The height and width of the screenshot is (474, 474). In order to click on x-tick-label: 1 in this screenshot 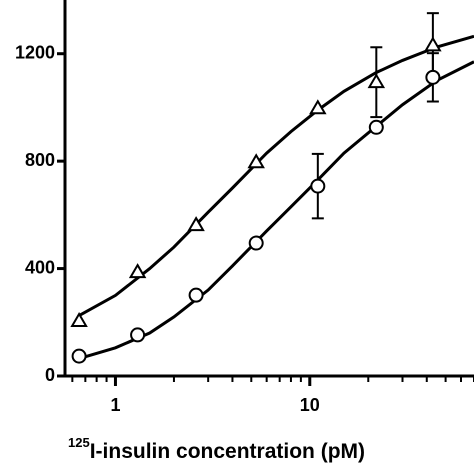, I will do `click(115, 405)`.